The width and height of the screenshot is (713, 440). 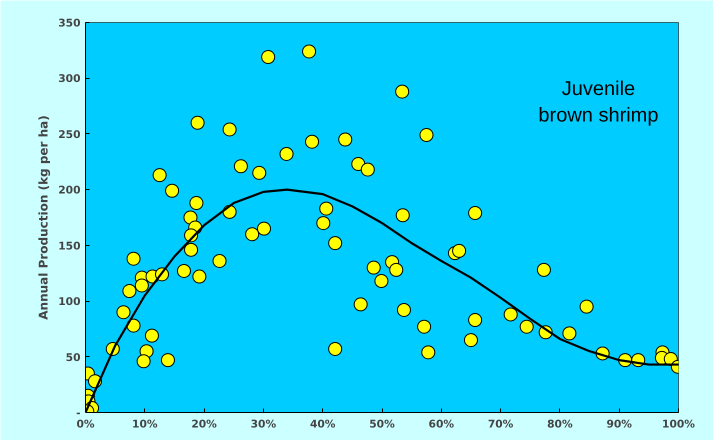 What do you see at coordinates (69, 79) in the screenshot?
I see `y-tick-label: 300` at bounding box center [69, 79].